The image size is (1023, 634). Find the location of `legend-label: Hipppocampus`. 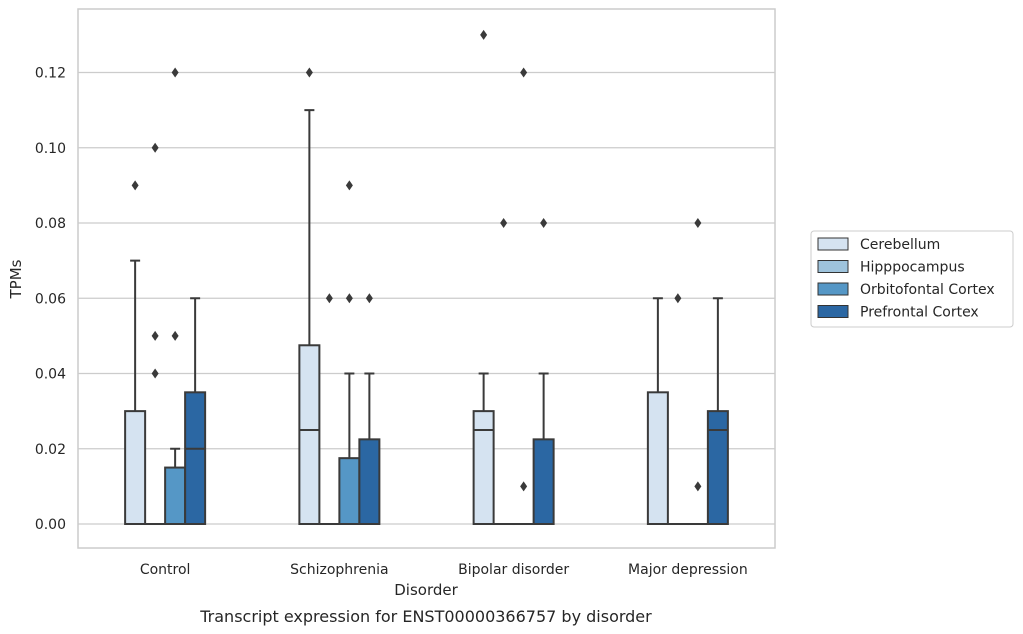

legend-label: Hipppocampus is located at coordinates (912, 268).